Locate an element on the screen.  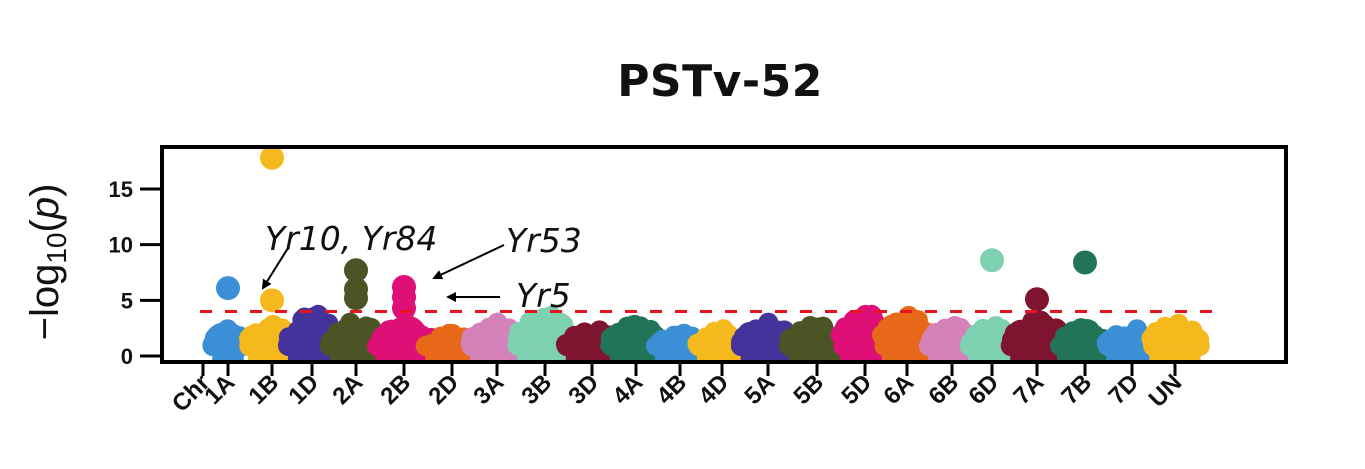
x-tick-label: 6A is located at coordinates (898, 389).